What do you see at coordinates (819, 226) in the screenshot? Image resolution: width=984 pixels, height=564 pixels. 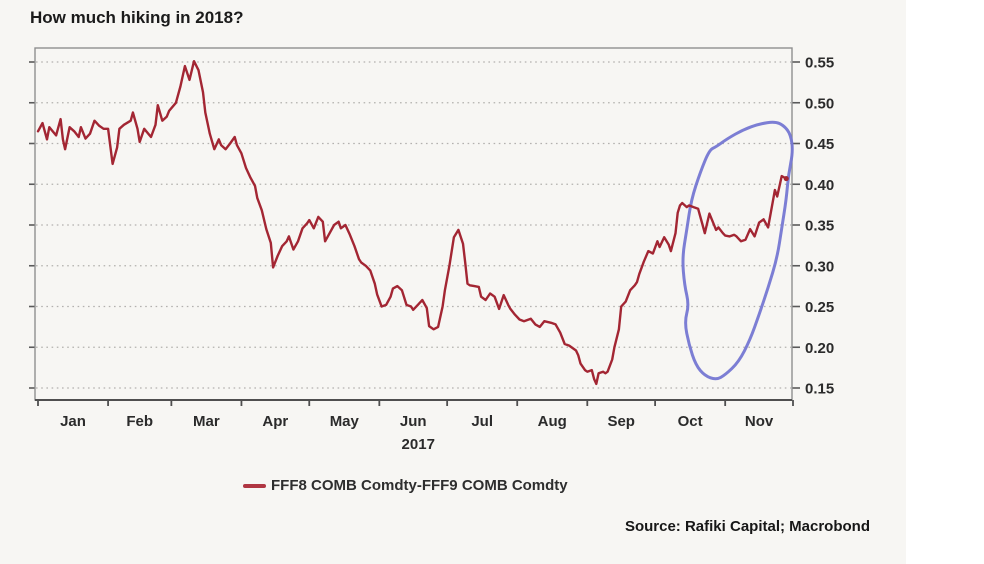 I see `y-tick-label: 0.35` at bounding box center [819, 226].